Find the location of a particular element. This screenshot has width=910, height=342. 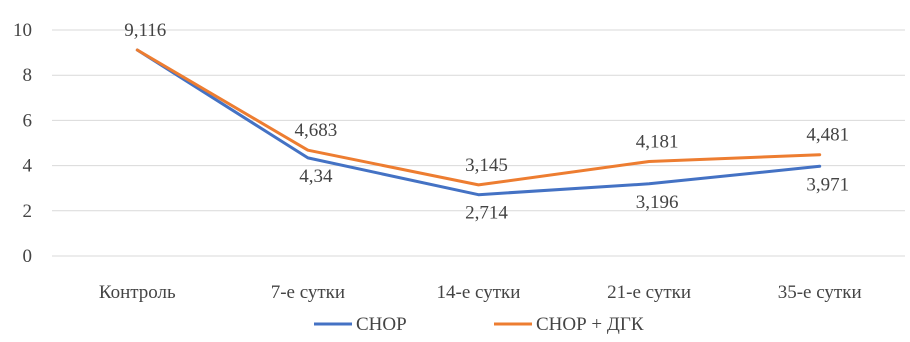

y-tick-label: 2 is located at coordinates (28, 211).